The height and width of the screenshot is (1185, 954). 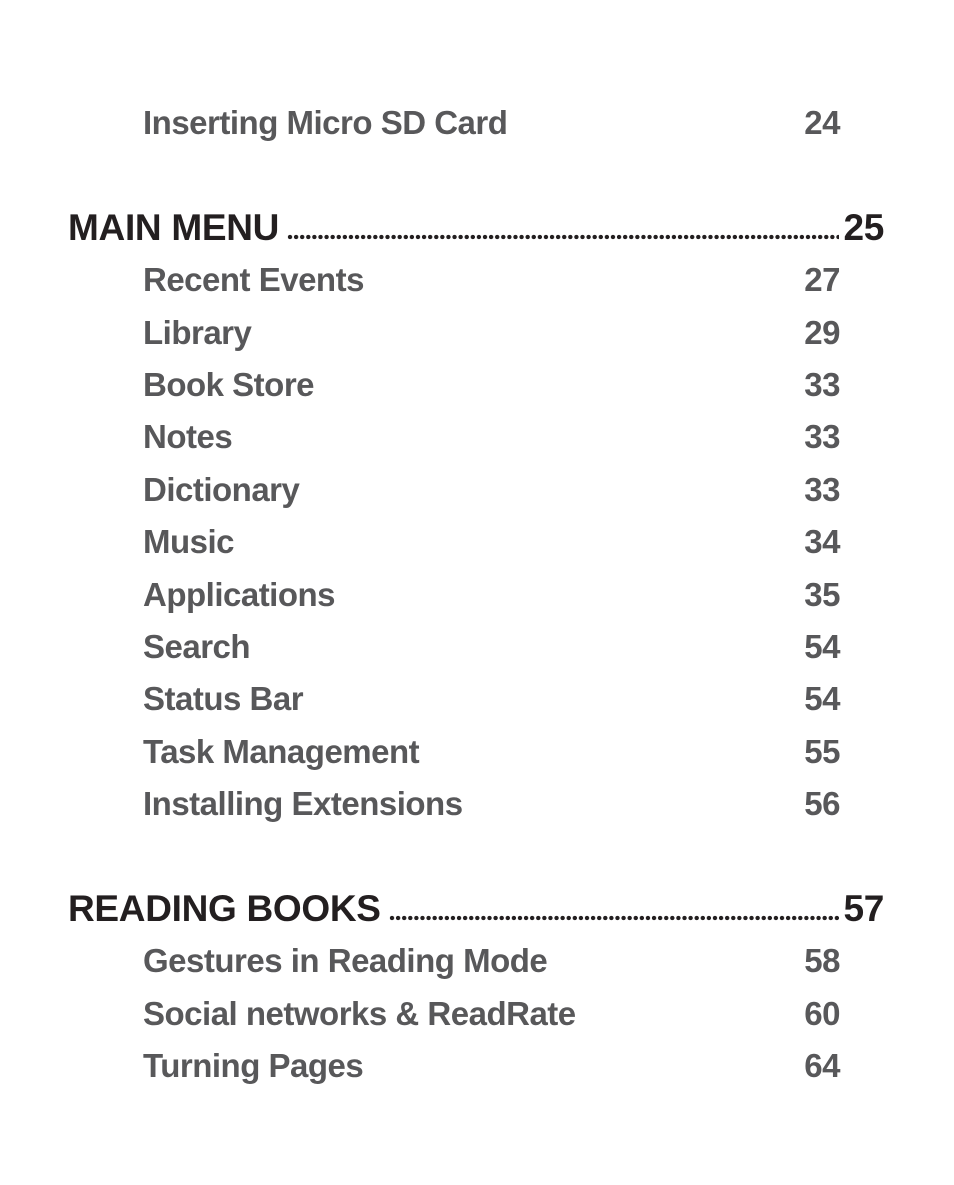 What do you see at coordinates (822, 804) in the screenshot?
I see `toc-entry-page-number: 56` at bounding box center [822, 804].